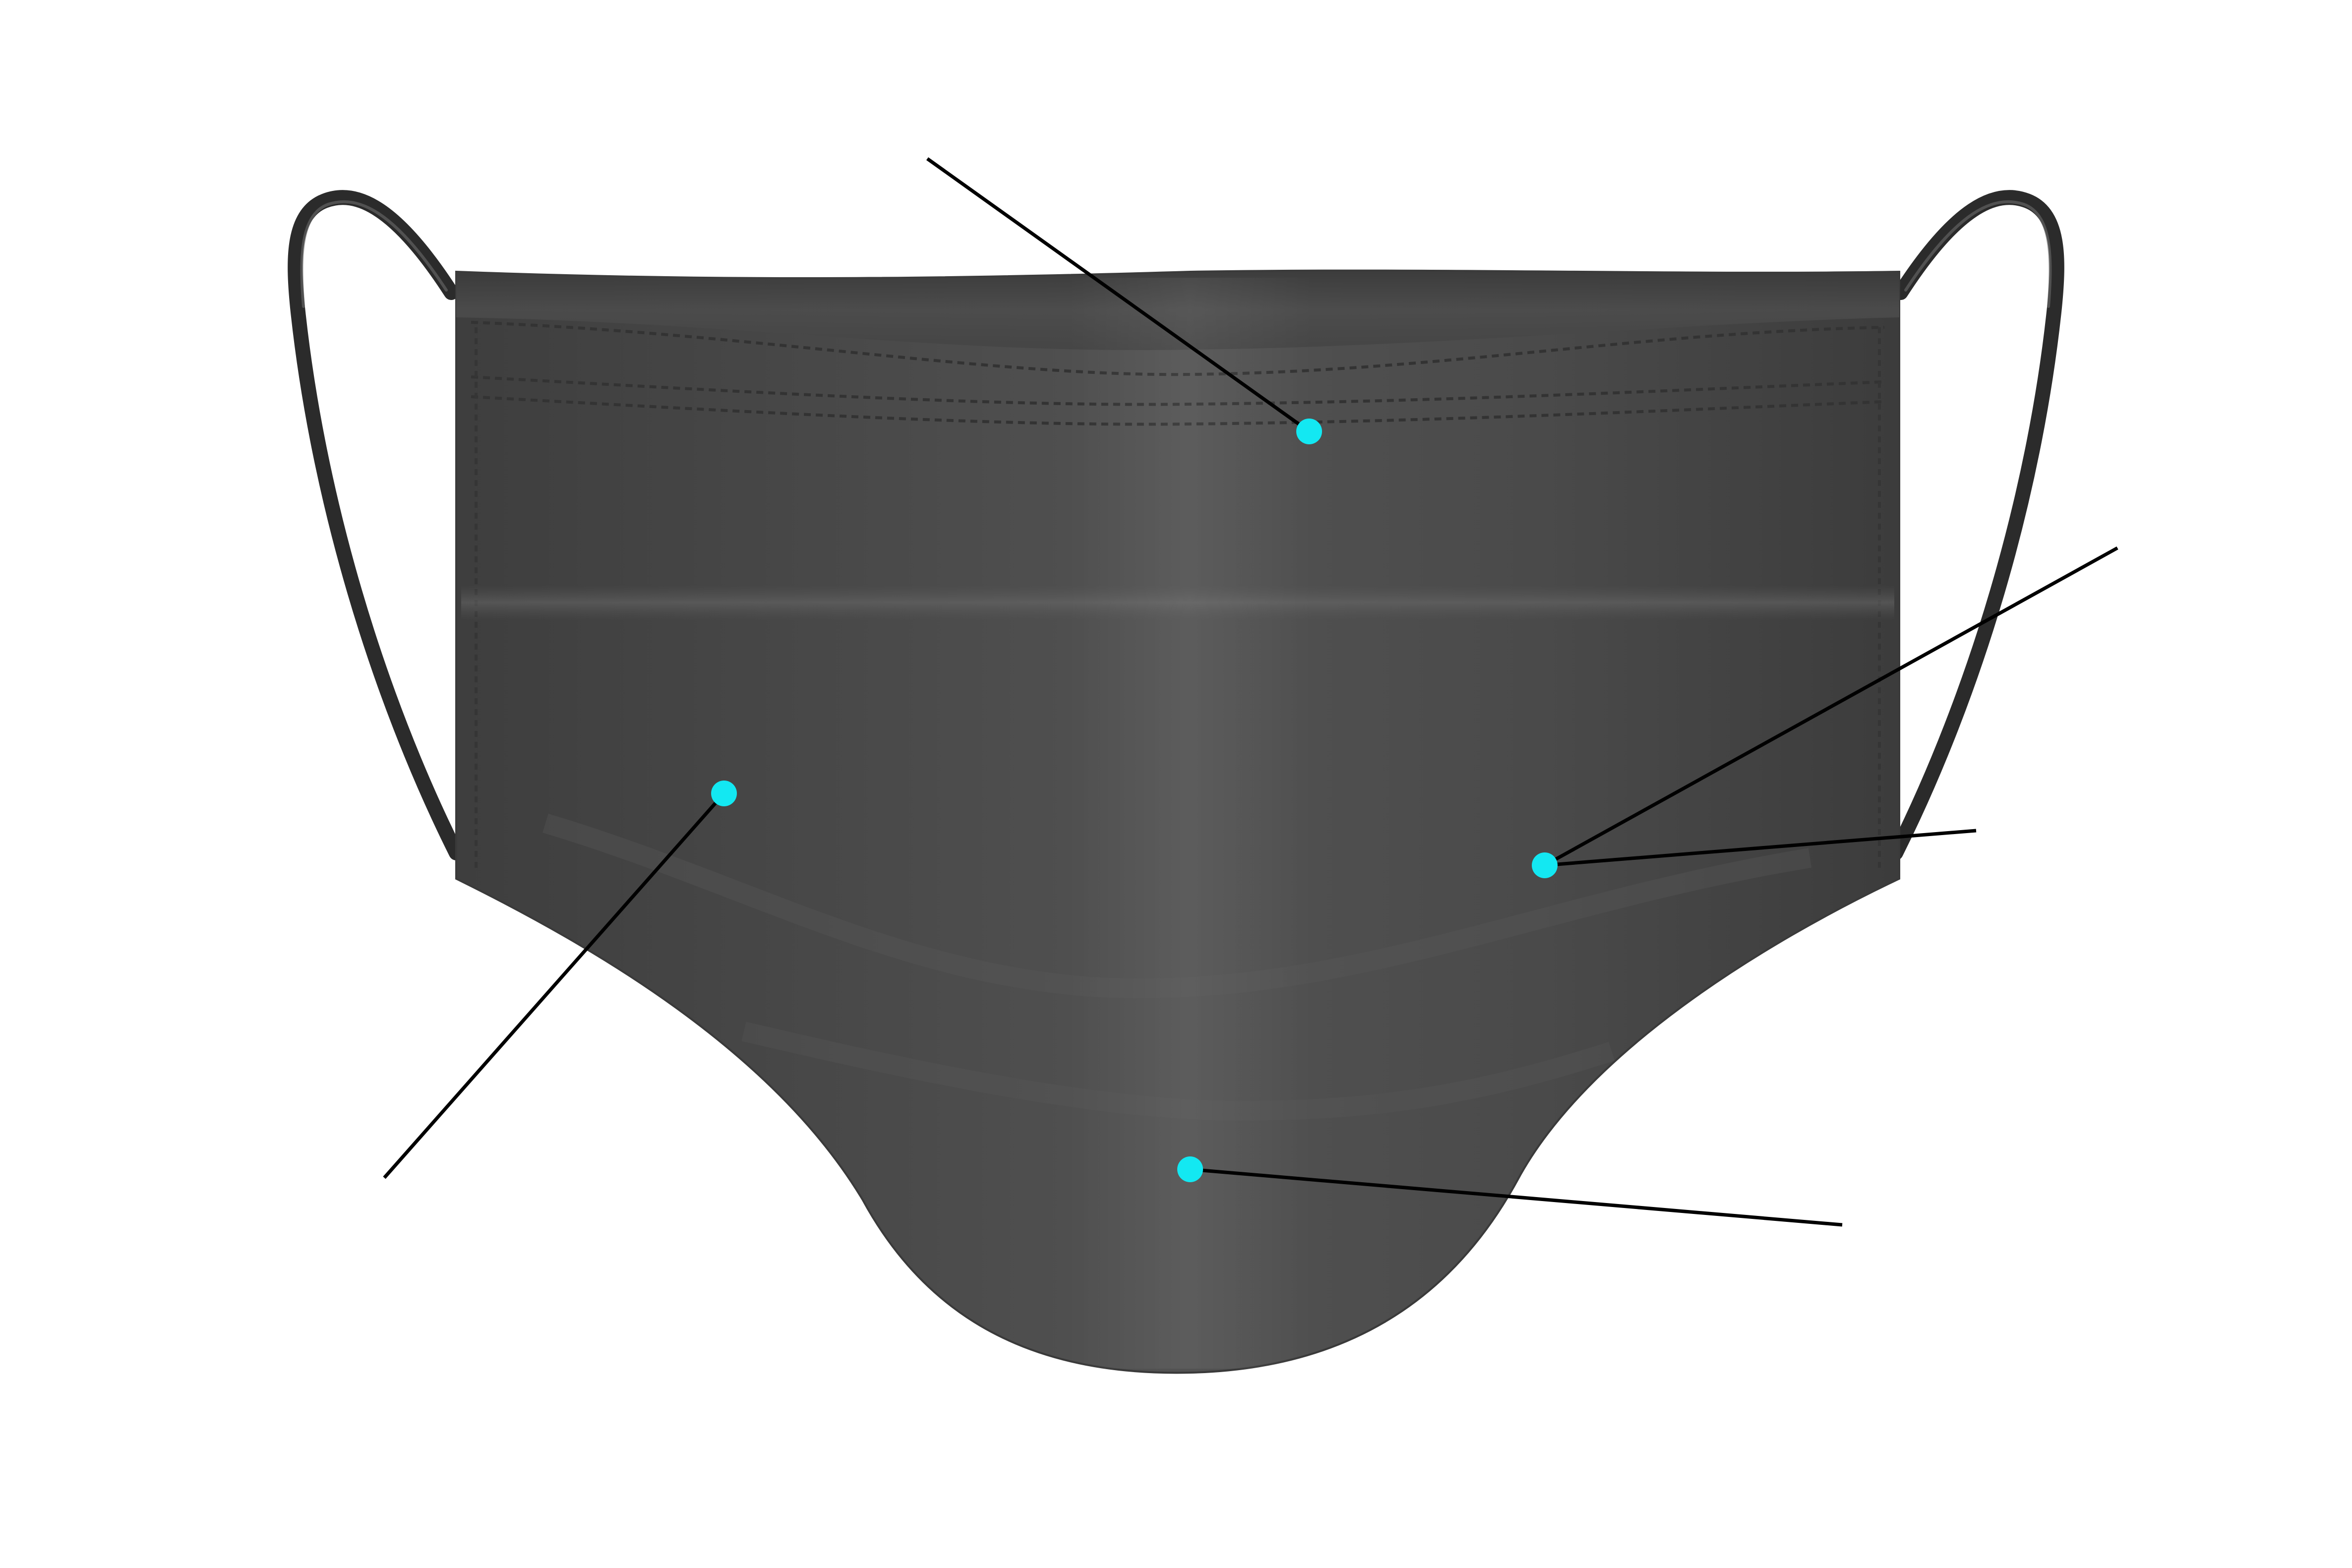 The width and height of the screenshot is (2352, 1568). I want to click on marker-right-panel, so click(1545, 865).